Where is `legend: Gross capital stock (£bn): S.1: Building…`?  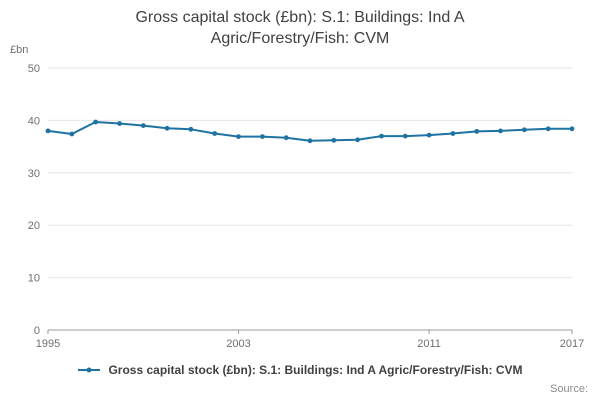
legend: Gross capital stock (£bn): S.1: Building… is located at coordinates (300, 370).